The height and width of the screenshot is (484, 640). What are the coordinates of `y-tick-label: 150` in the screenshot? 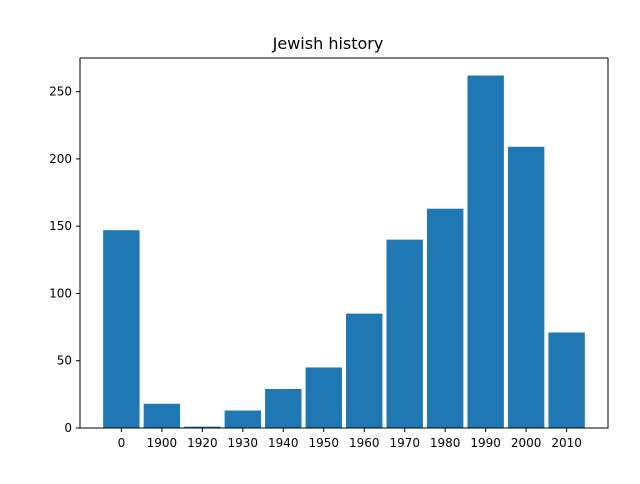 It's located at (60, 226).